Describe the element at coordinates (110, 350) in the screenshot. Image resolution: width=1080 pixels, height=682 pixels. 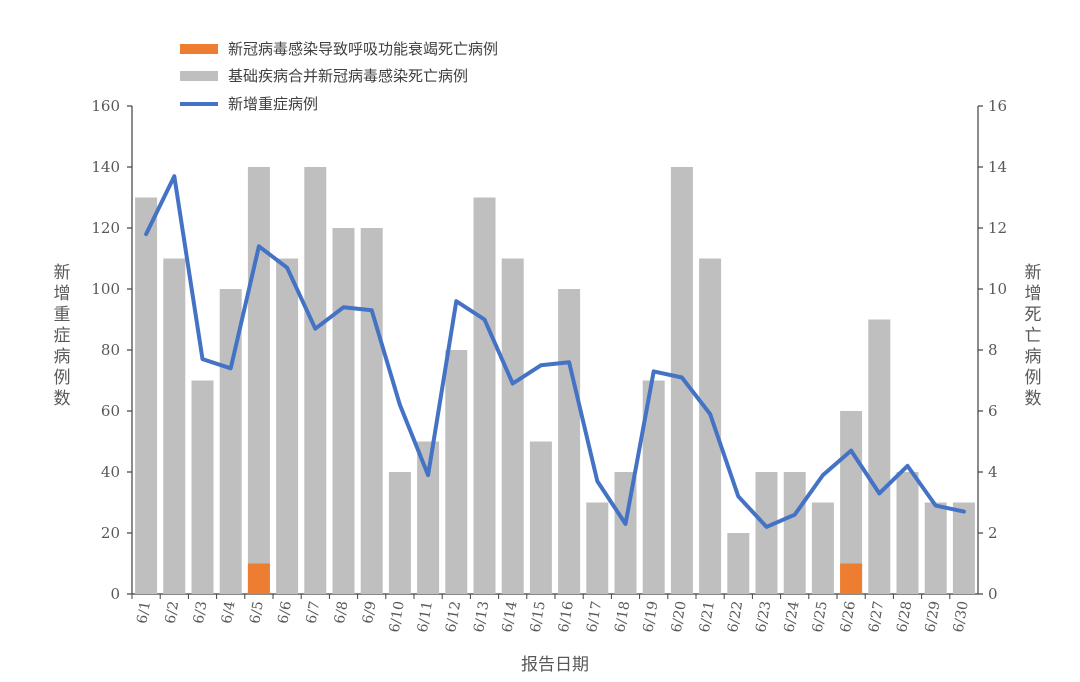
I see `y-left-tick-label: 80` at that location.